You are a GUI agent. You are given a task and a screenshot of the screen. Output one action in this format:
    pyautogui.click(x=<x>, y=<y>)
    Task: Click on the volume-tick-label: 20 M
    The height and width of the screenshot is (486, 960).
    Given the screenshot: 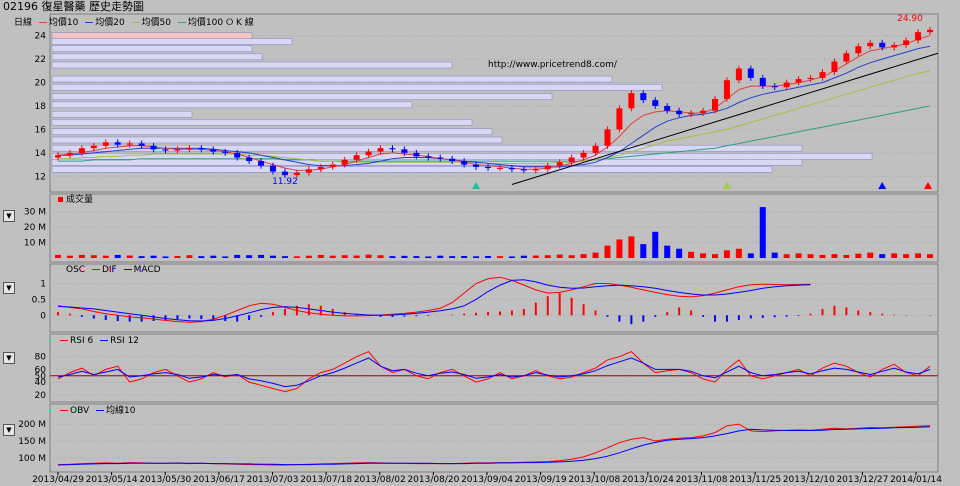 What is the action you would take?
    pyautogui.click(x=35, y=228)
    